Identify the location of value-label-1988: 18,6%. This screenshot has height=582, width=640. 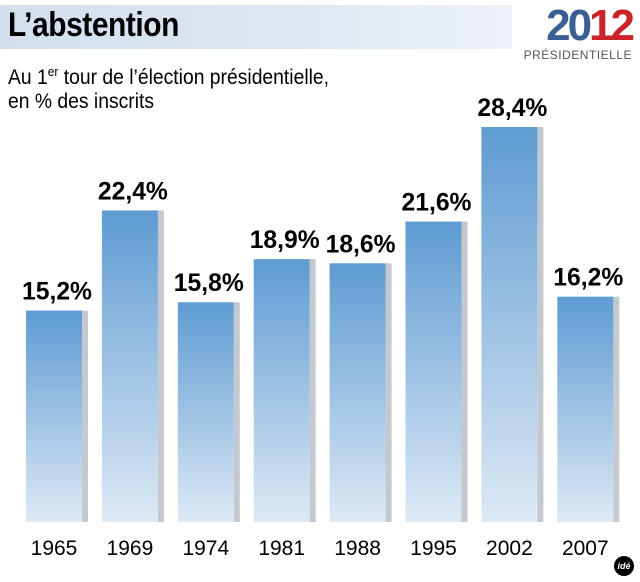
(361, 244).